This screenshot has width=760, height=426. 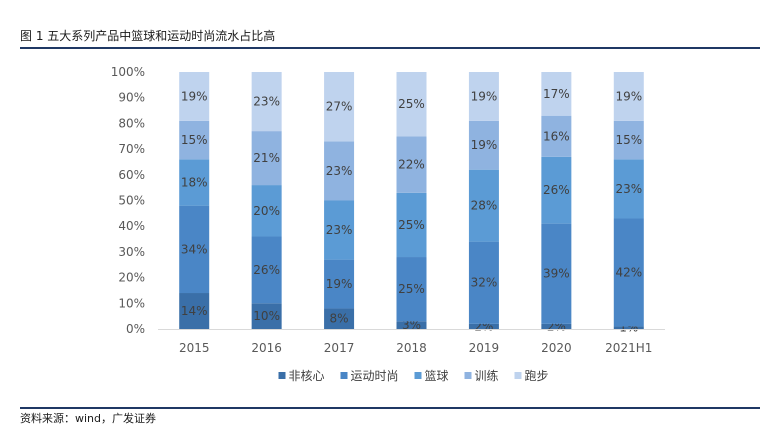 I want to click on y-tick-label: 50%, so click(x=131, y=201).